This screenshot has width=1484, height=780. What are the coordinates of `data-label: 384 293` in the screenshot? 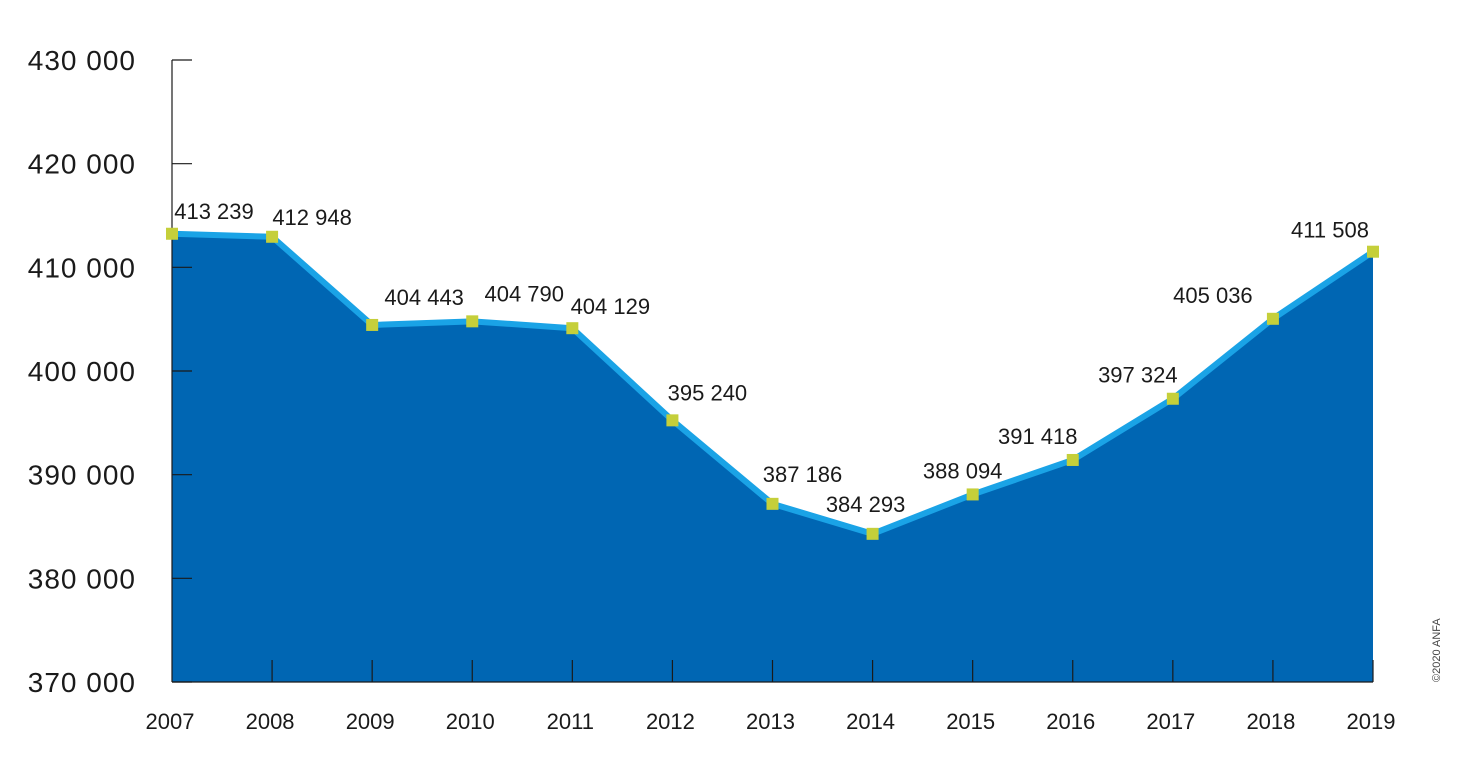 It's located at (866, 504).